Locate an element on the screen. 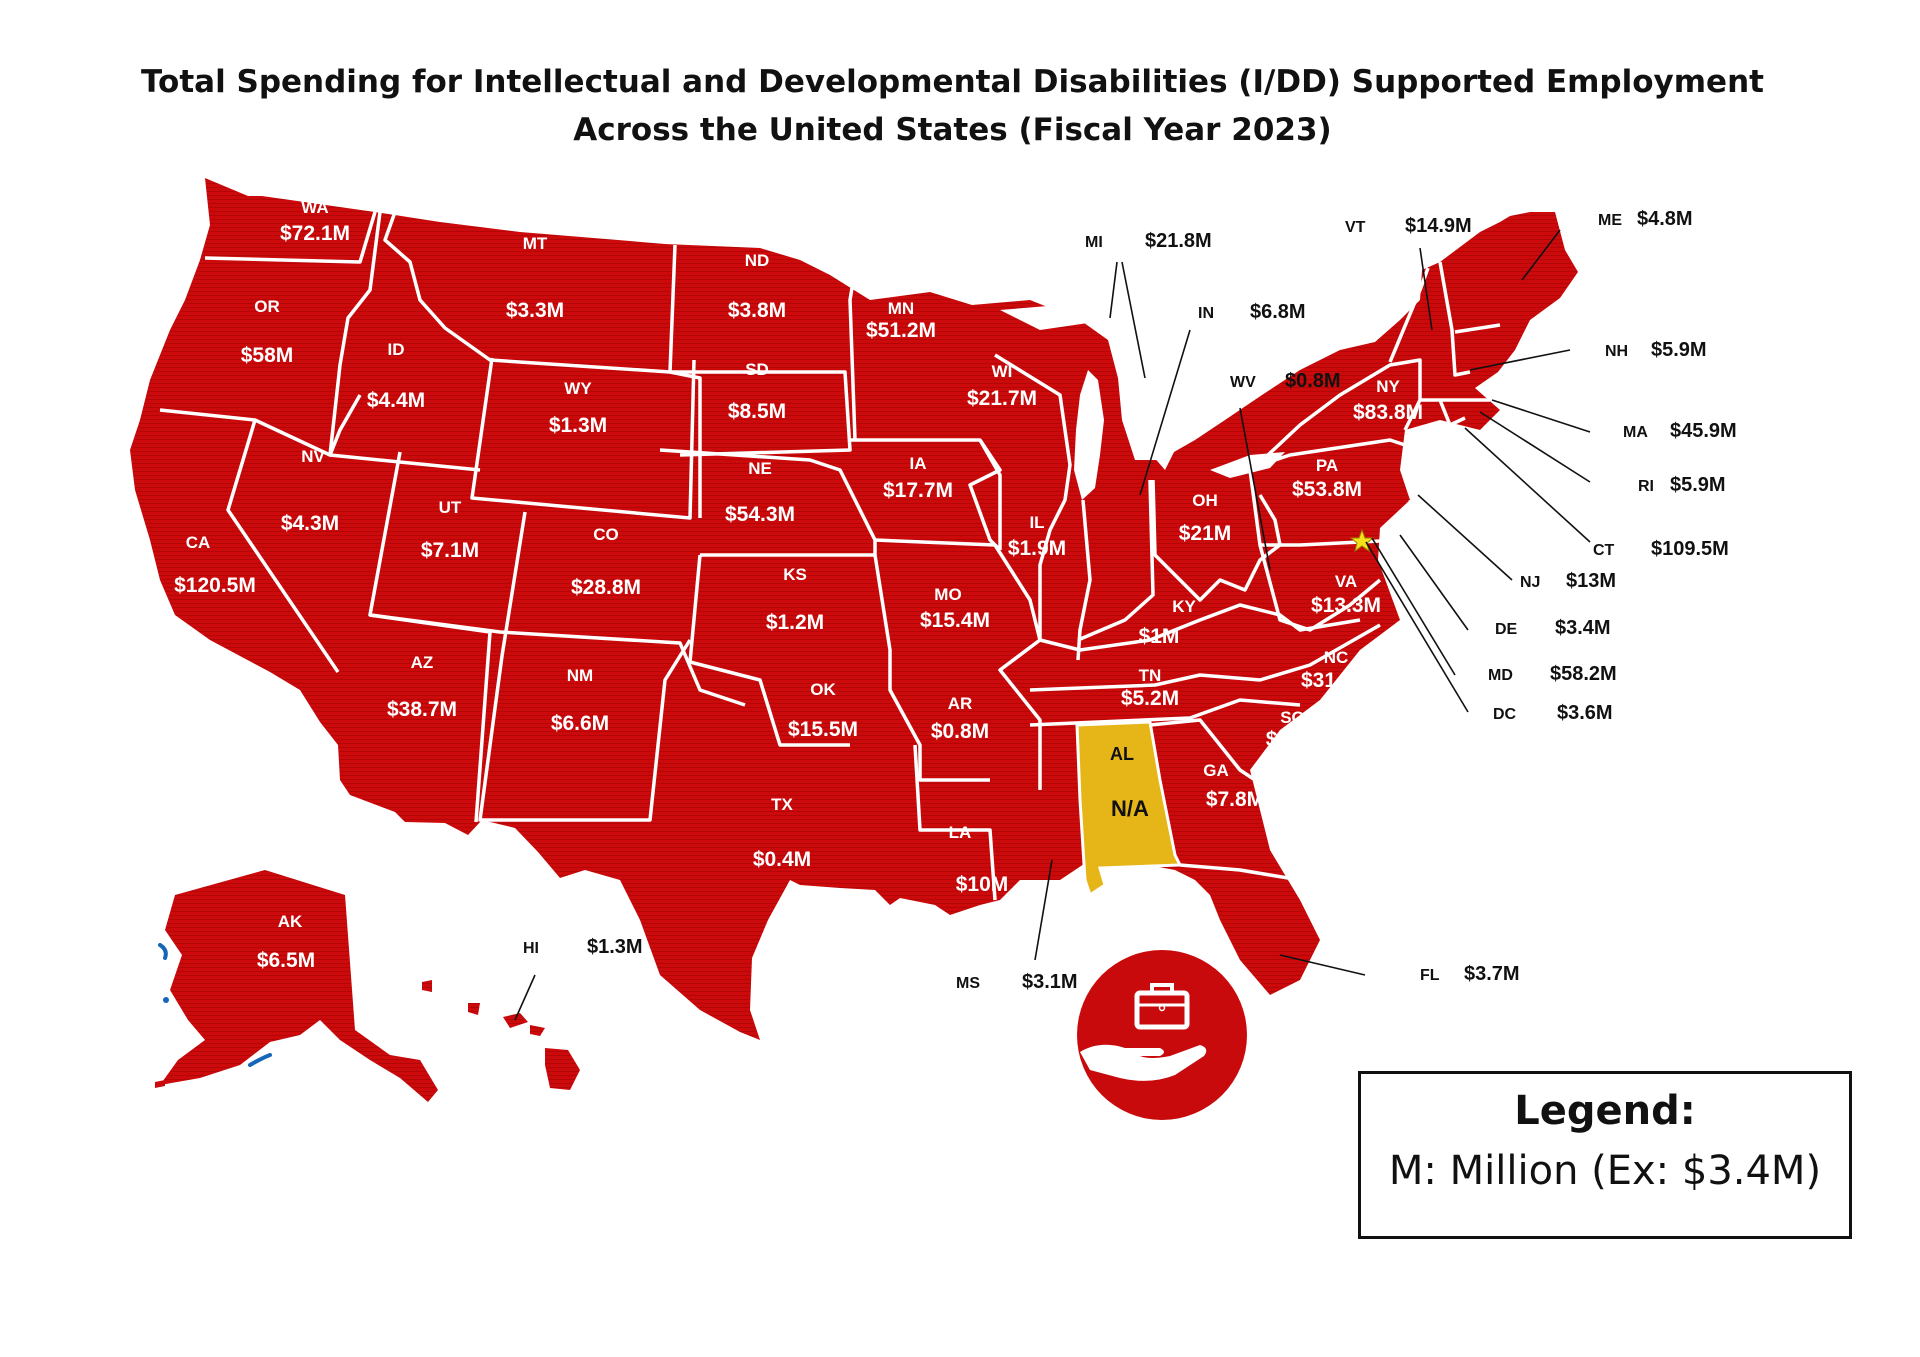 The height and width of the screenshot is (1357, 1920). aleutian-dots is located at coordinates (160, 1084).